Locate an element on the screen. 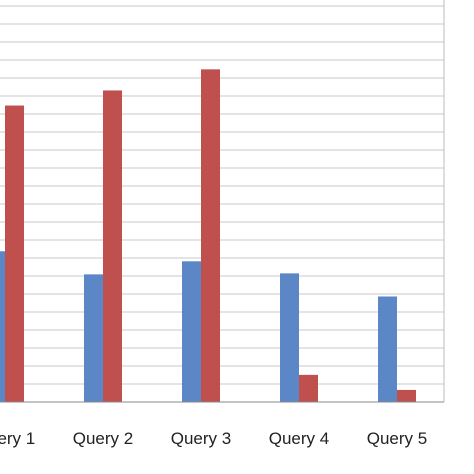  x-tick-label: Query 4 is located at coordinates (299, 438).